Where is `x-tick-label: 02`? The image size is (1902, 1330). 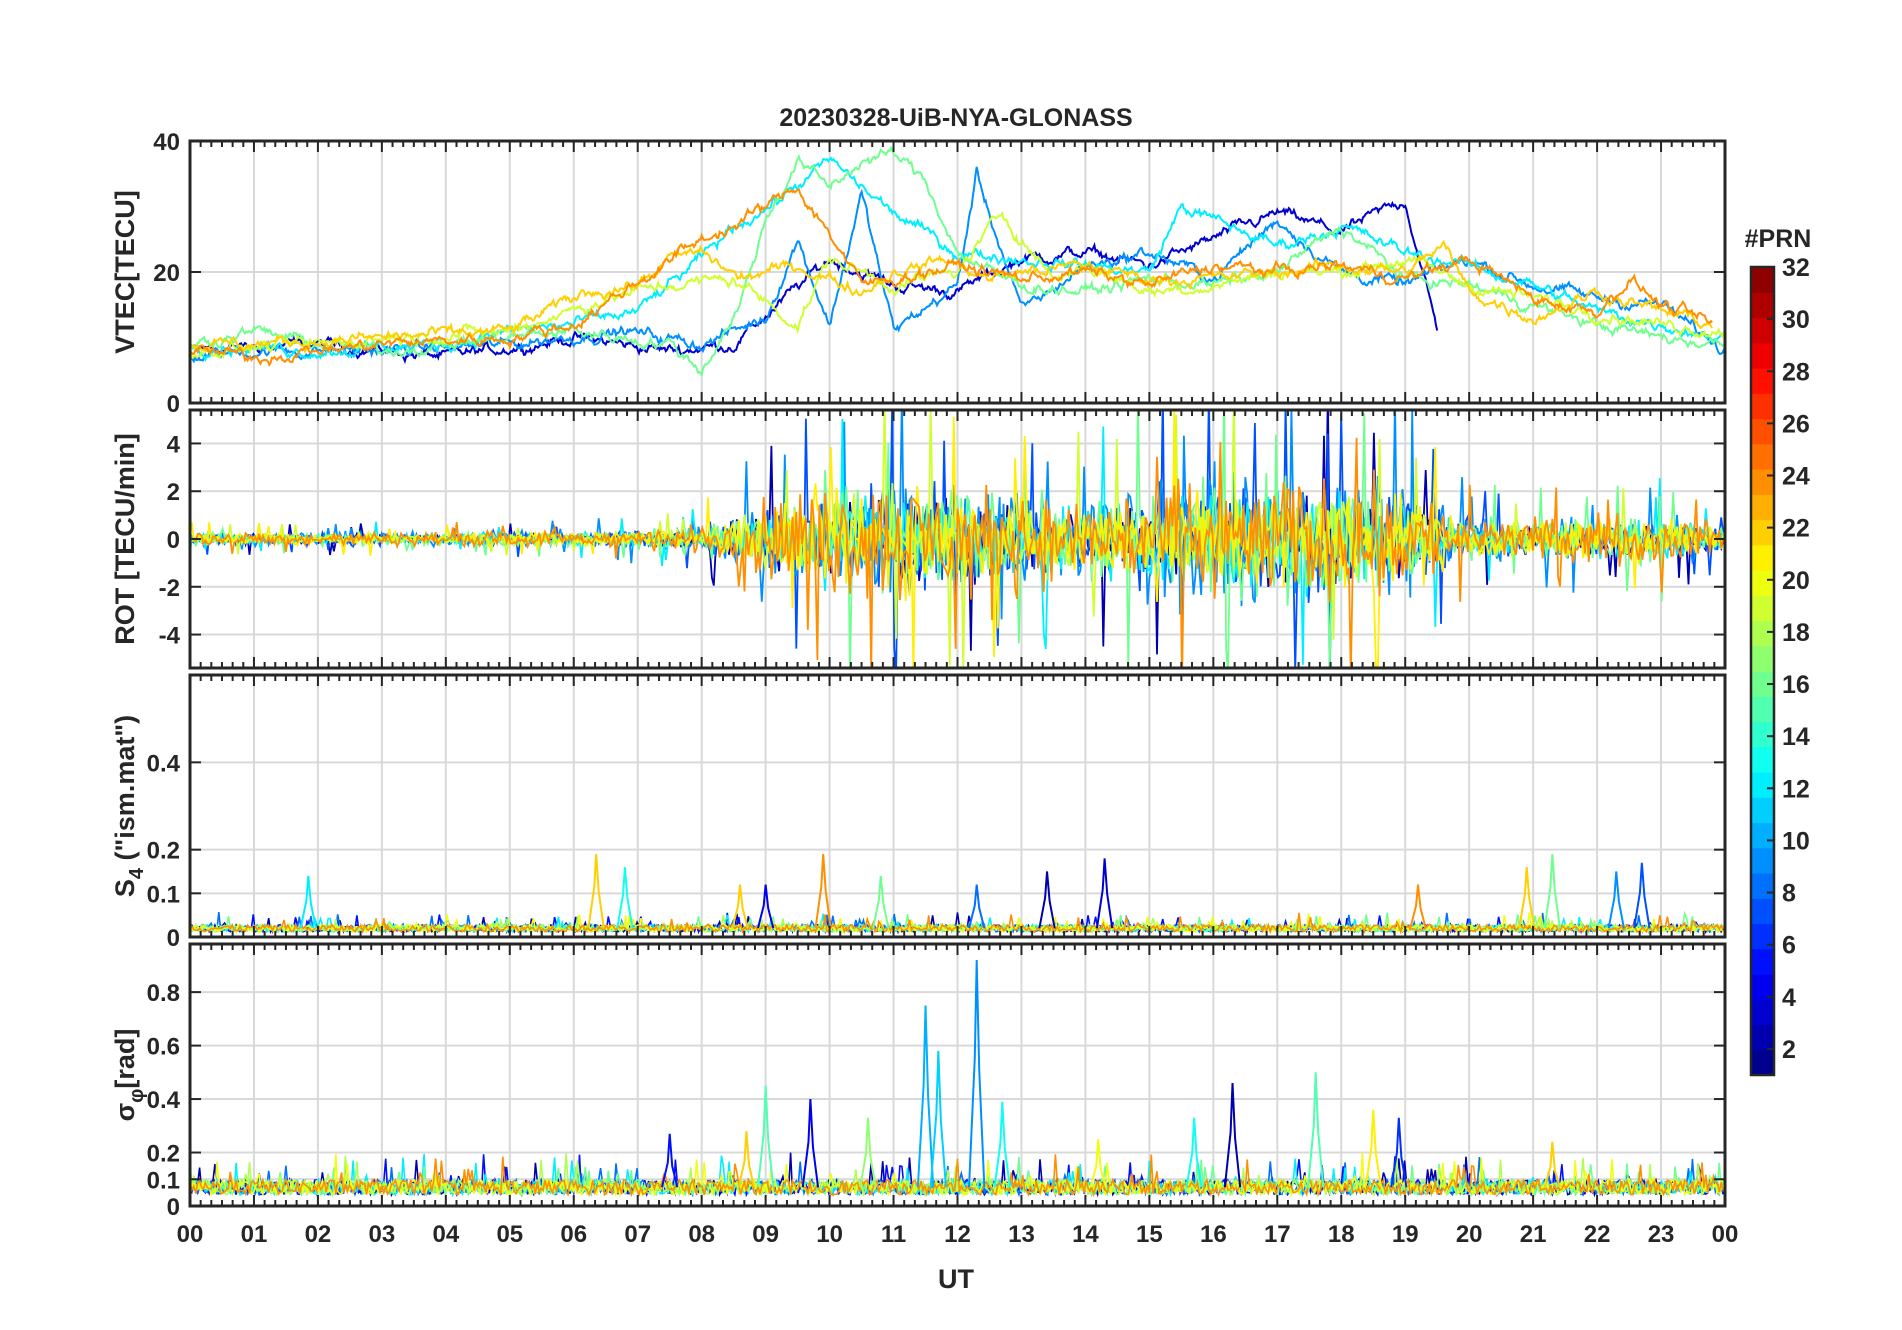 x-tick-label: 02 is located at coordinates (318, 1234).